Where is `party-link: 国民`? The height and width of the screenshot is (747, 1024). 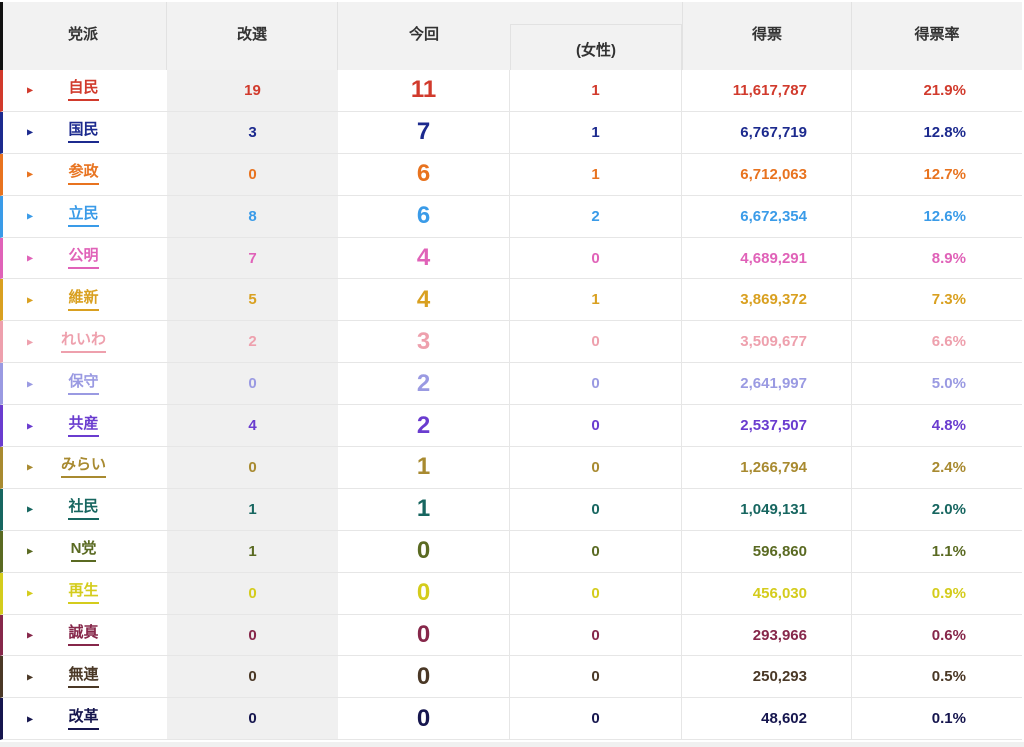 party-link: 国民 is located at coordinates (83, 132).